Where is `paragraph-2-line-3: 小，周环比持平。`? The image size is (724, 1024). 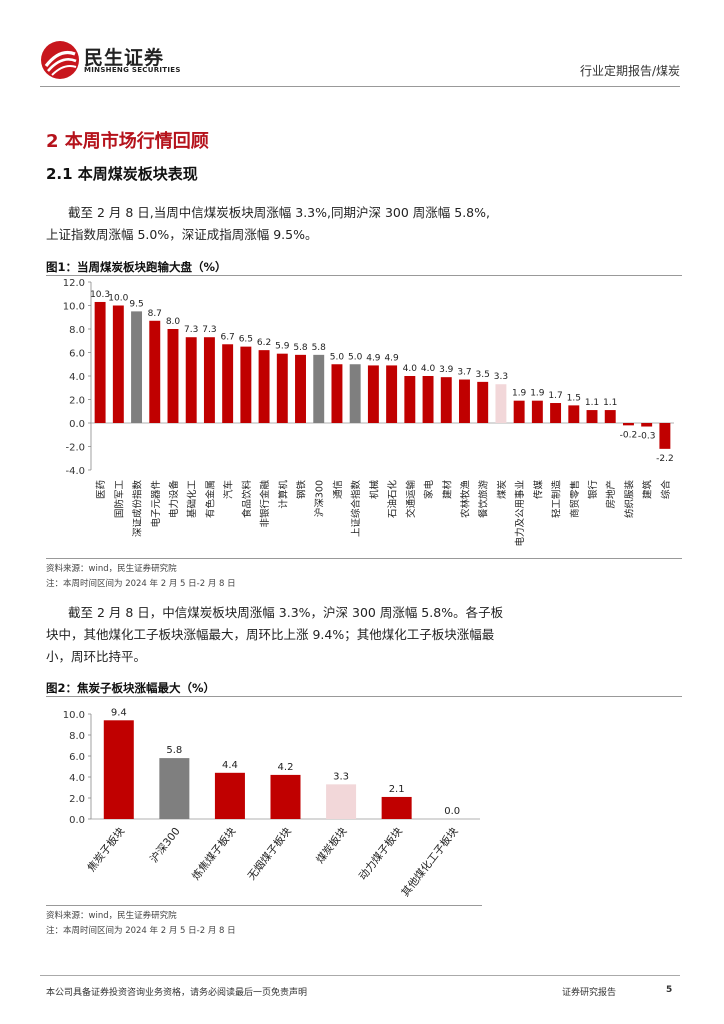 paragraph-2-line-3: 小，周环比持平。 is located at coordinates (96, 656).